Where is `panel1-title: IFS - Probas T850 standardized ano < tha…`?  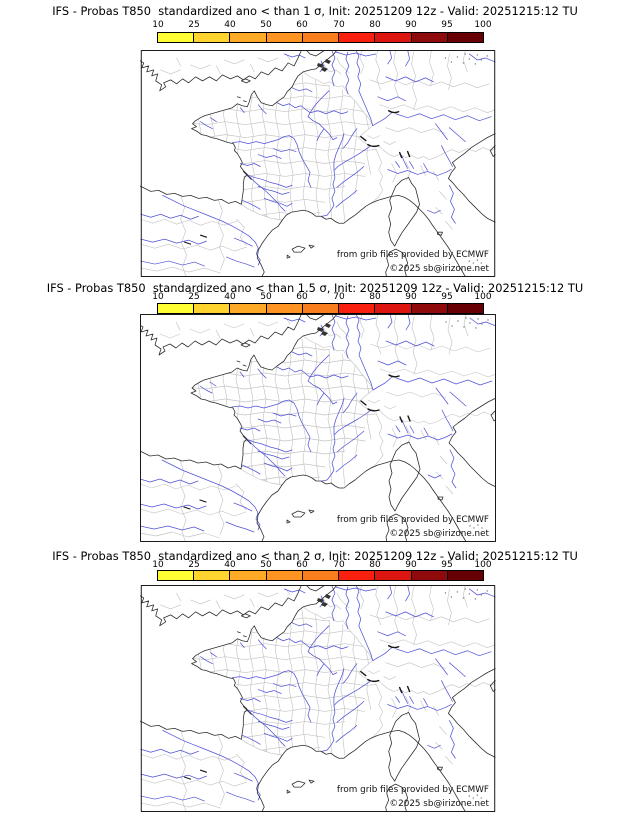
panel1-title: IFS - Probas T850 standardized ano < tha… is located at coordinates (315, 11).